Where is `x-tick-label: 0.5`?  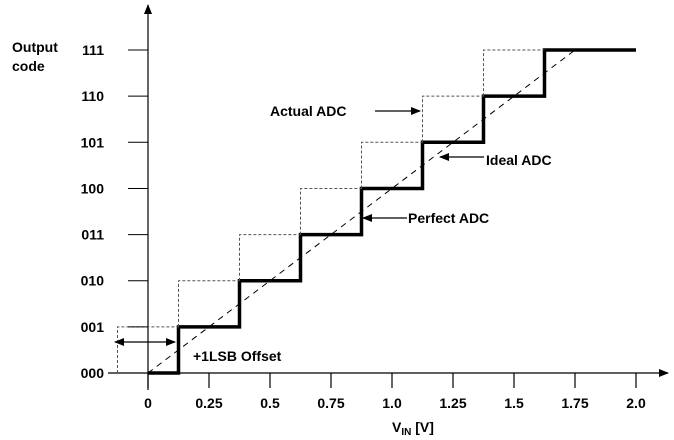
x-tick-label: 0.5 is located at coordinates (270, 403).